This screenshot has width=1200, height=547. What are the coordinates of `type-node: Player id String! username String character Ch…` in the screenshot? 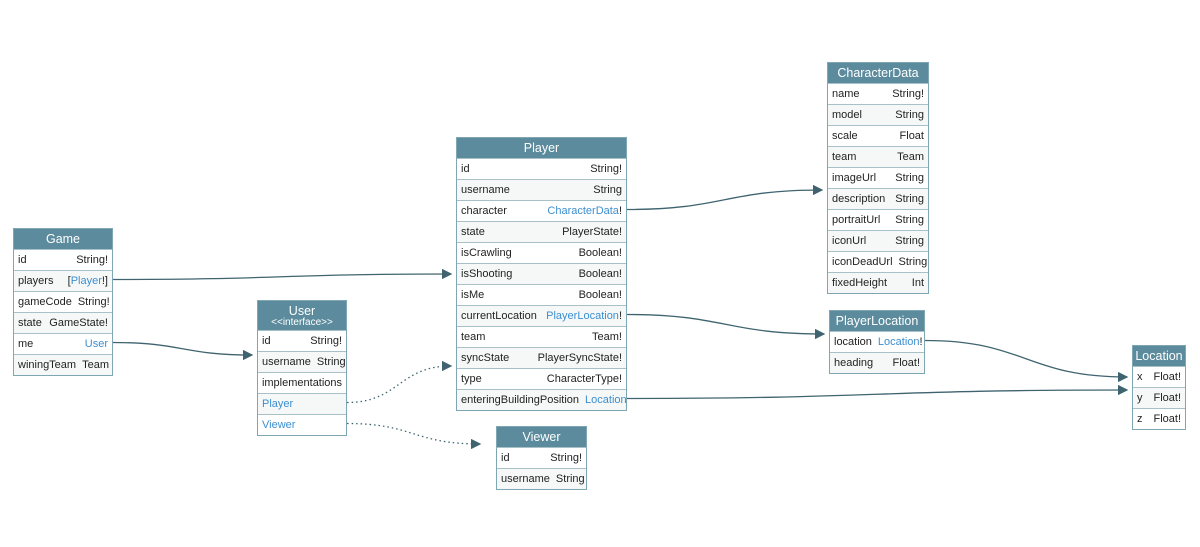 It's located at (541, 274).